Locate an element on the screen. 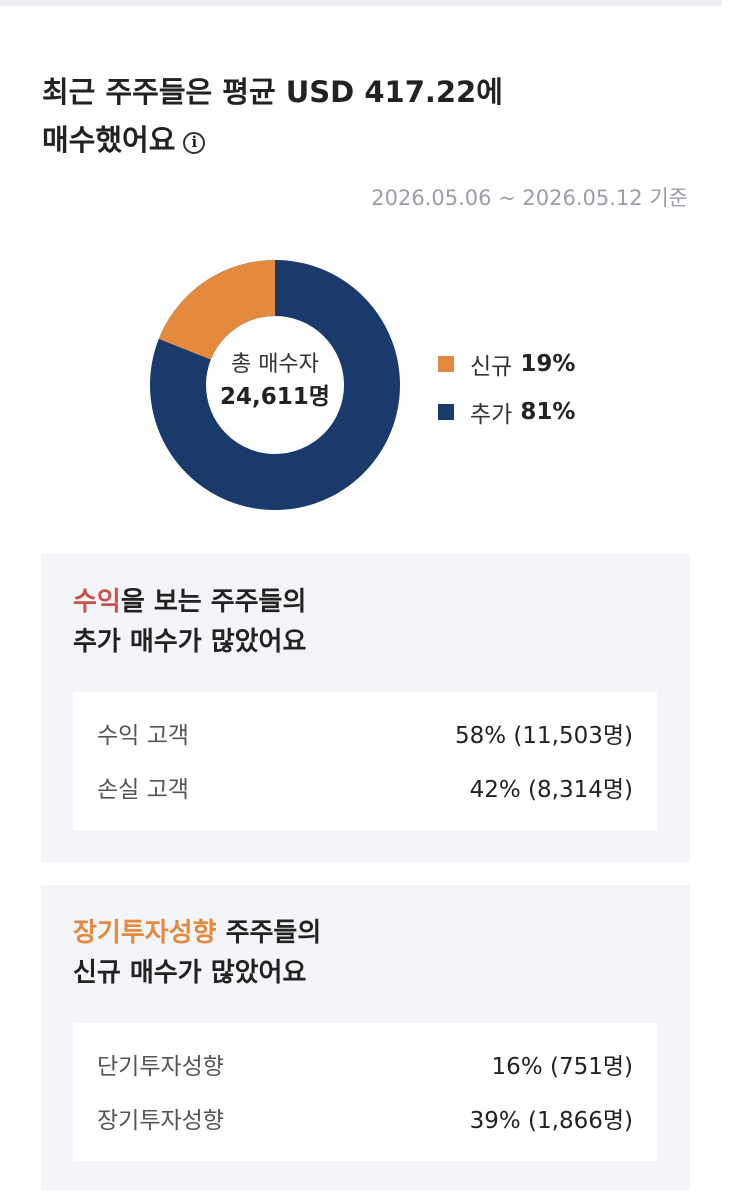 The height and width of the screenshot is (1200, 730). style-heading-highlight: 장기투자성향 is located at coordinates (145, 933).